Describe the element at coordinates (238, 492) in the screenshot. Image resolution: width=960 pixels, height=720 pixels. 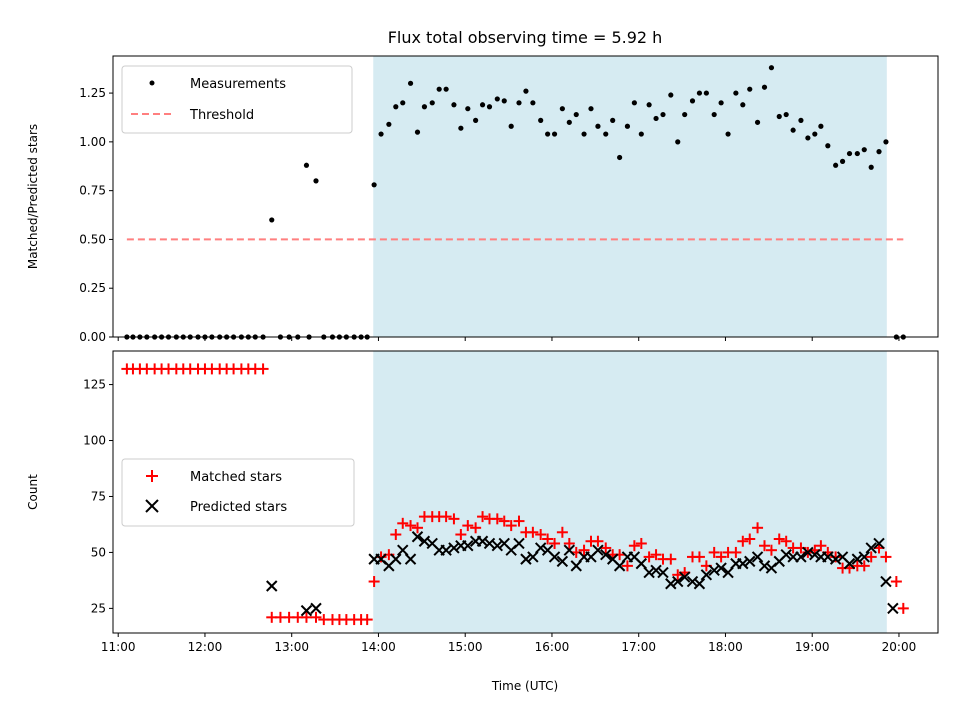
I see `bottom-legend: Matched stars Predicted stars` at that location.